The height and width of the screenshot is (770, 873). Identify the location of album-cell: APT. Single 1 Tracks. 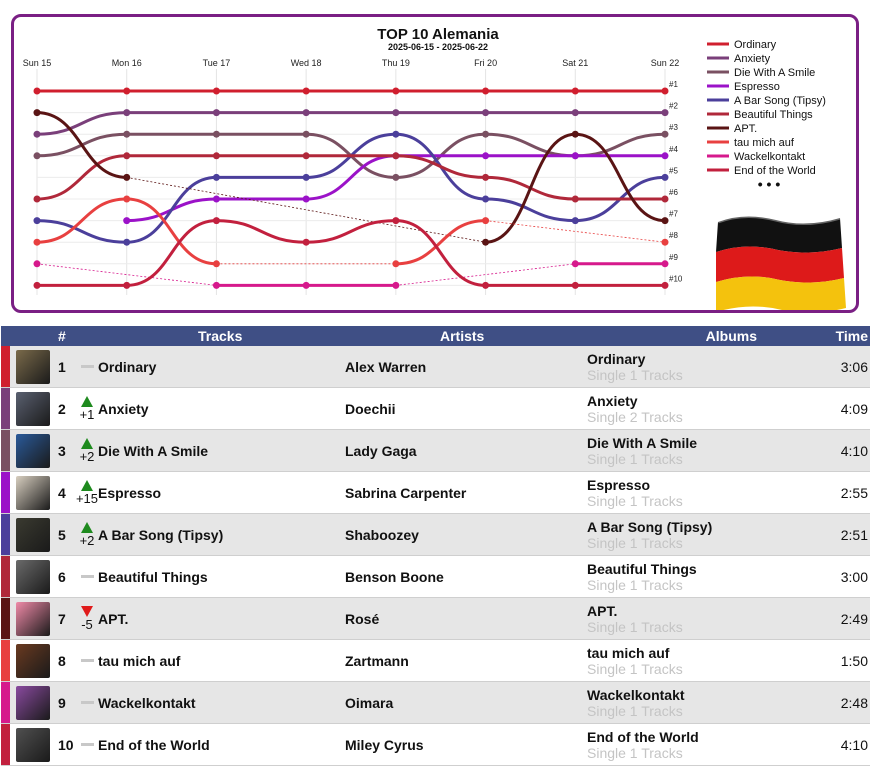
(687, 618).